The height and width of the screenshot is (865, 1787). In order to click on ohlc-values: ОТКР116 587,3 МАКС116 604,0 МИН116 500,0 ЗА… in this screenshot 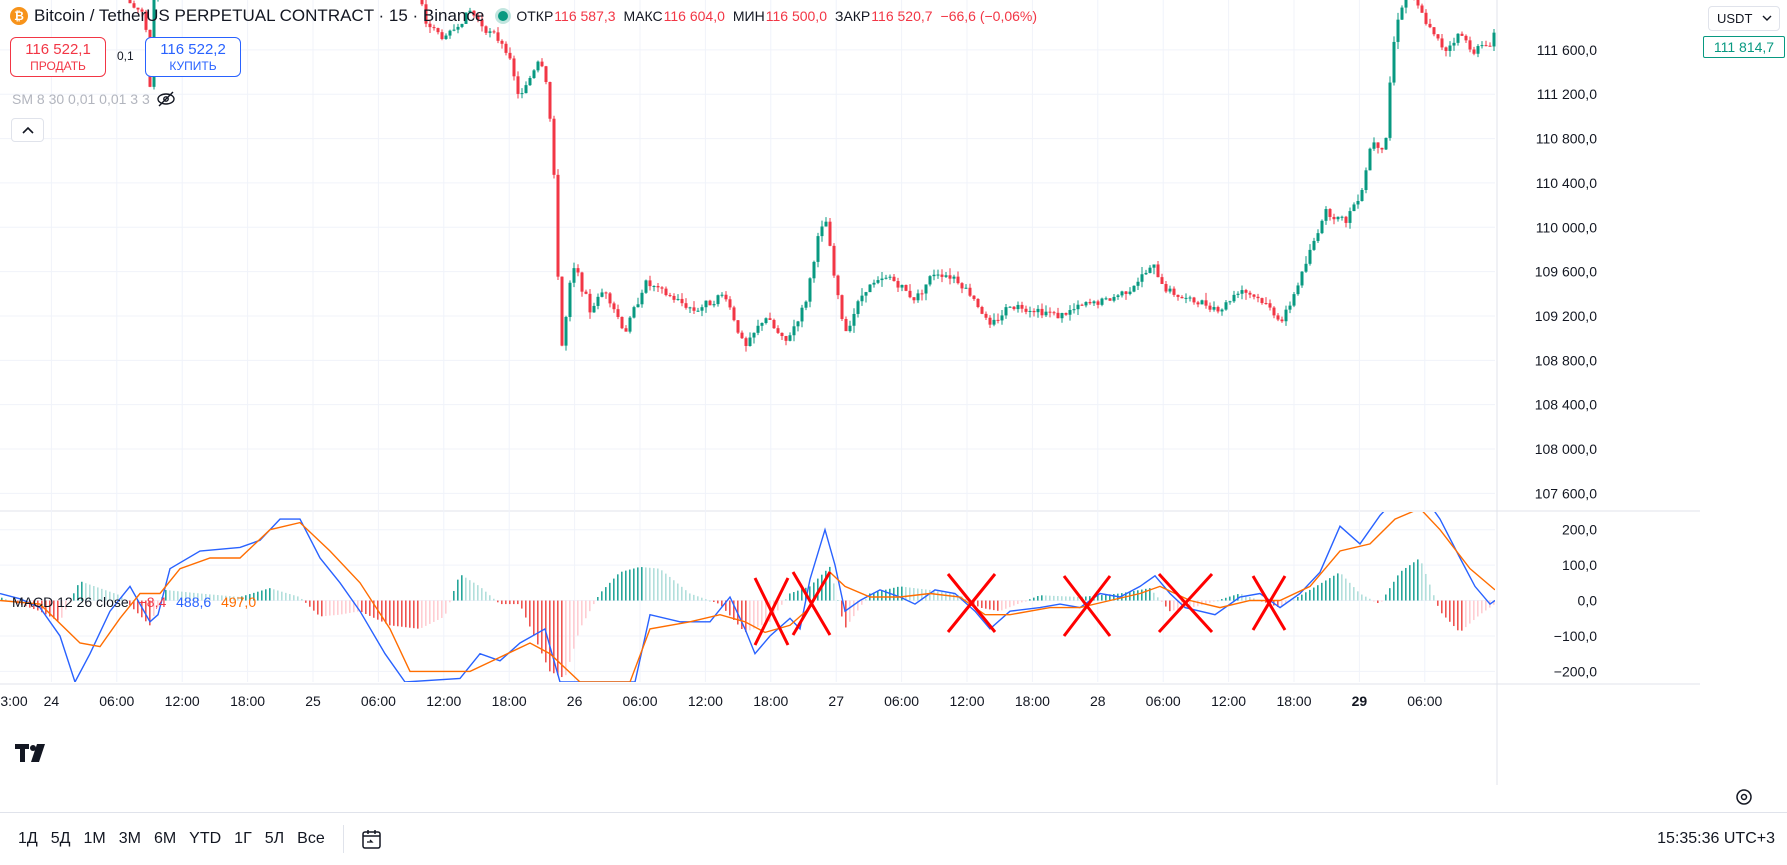, I will do `click(724, 16)`.